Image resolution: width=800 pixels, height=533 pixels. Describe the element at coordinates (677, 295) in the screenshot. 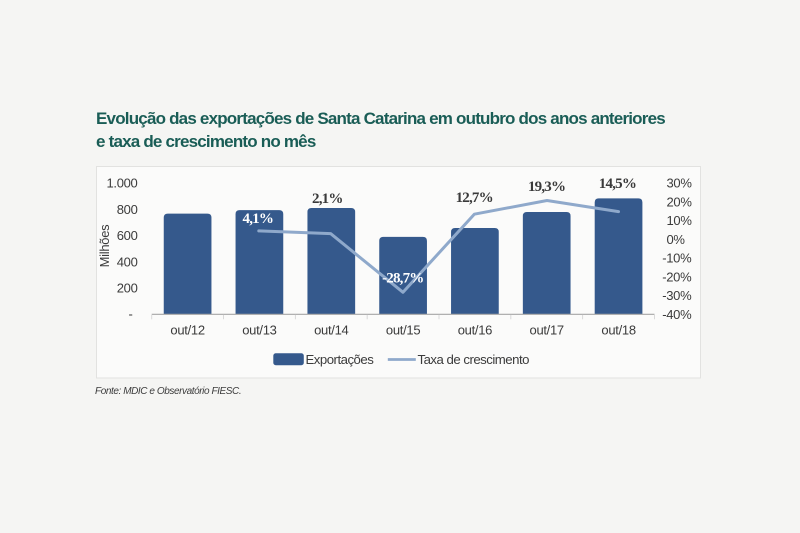

I see `svg-text: -30%` at that location.